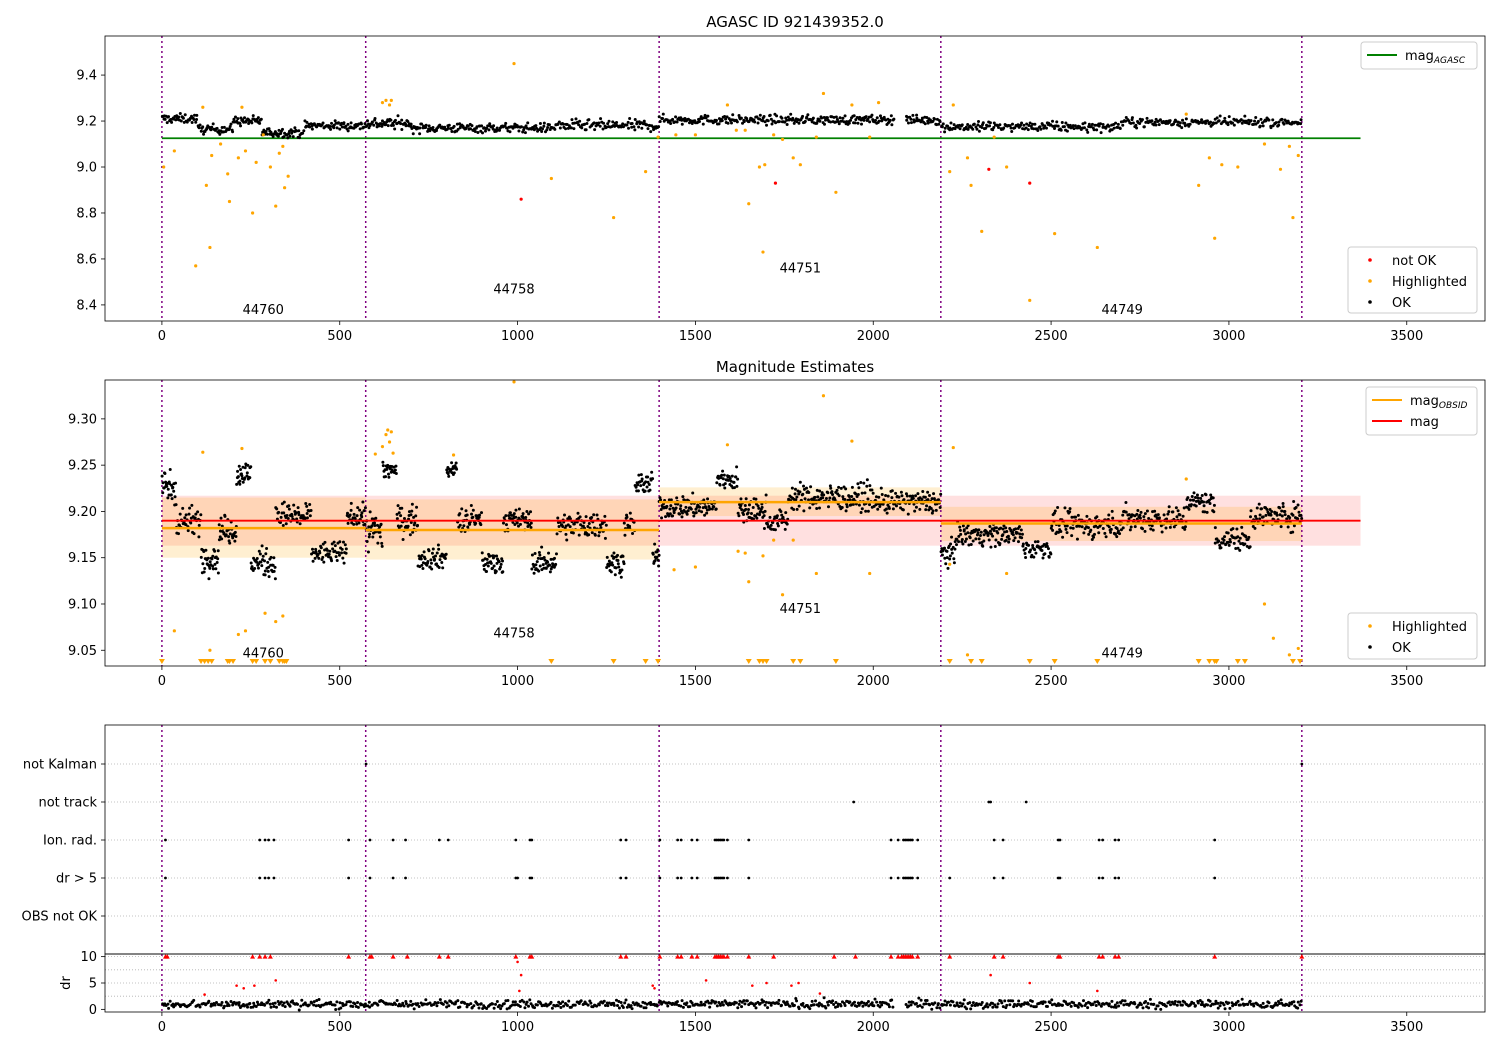 The width and height of the screenshot is (1500, 1050). I want to click on obsid-label: 44751, so click(800, 269).